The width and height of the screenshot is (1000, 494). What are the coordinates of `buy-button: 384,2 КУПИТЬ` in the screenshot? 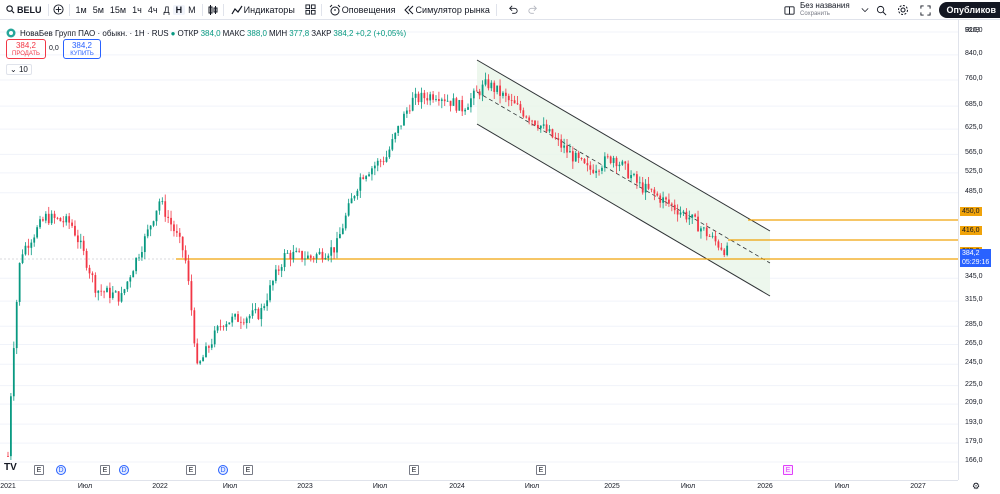 It's located at (82, 49).